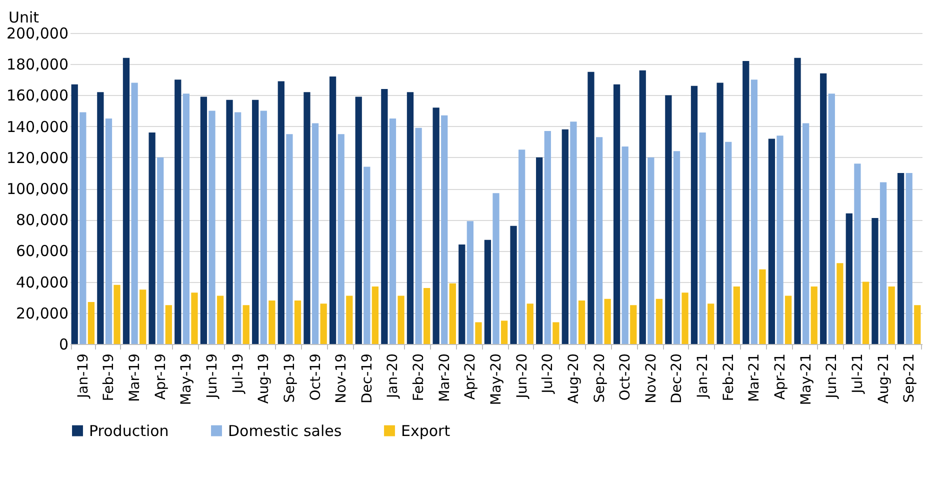  I want to click on y-tick-label: 0, so click(63, 345).